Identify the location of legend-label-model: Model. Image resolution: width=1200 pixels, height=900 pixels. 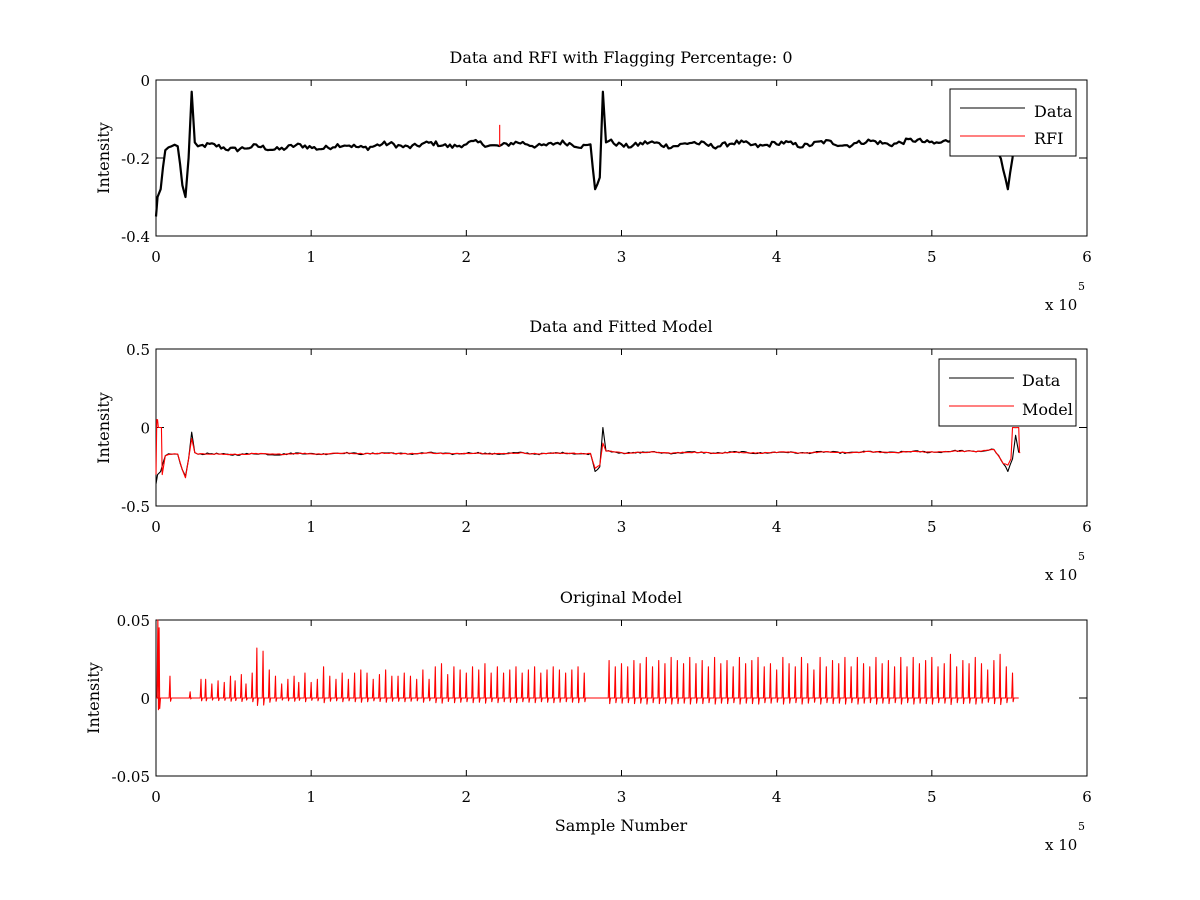
(1047, 409).